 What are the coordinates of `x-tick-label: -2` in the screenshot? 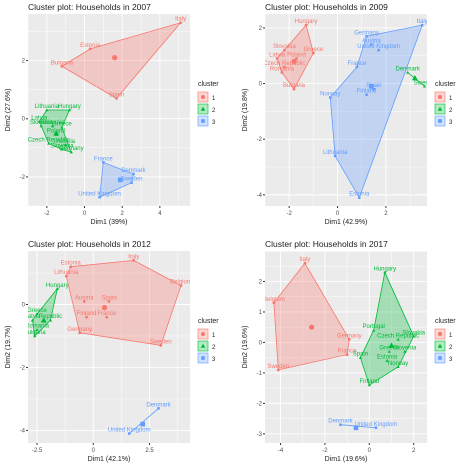 It's located at (290, 214).